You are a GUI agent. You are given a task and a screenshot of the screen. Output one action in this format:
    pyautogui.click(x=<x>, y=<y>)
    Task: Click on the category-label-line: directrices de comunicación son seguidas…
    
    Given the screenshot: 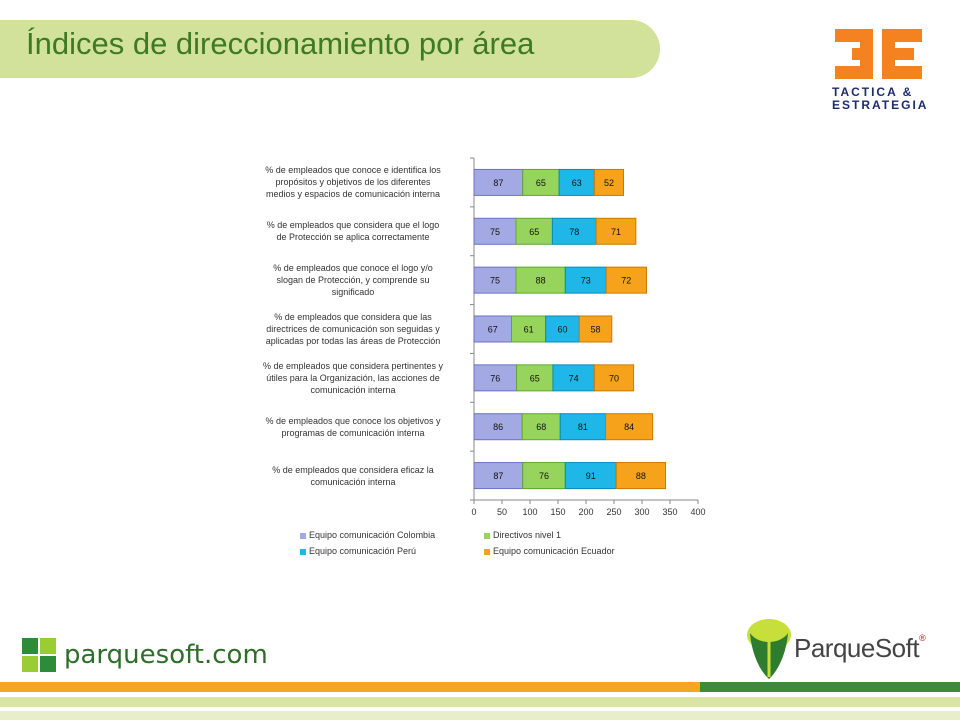 What is the action you would take?
    pyautogui.click(x=353, y=329)
    